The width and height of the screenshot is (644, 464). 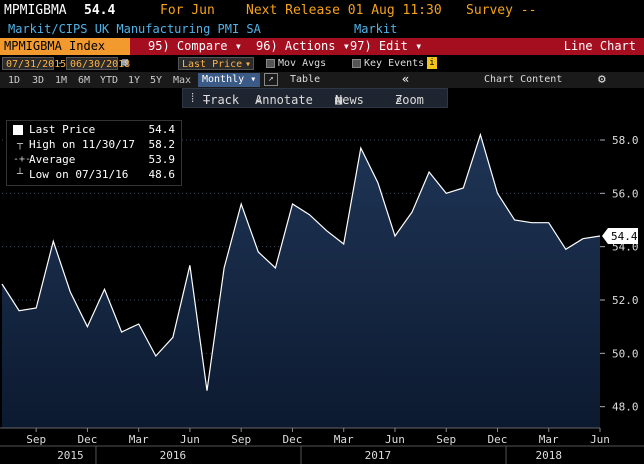 I want to click on legend-avg-value: 53.9, so click(x=162, y=159).